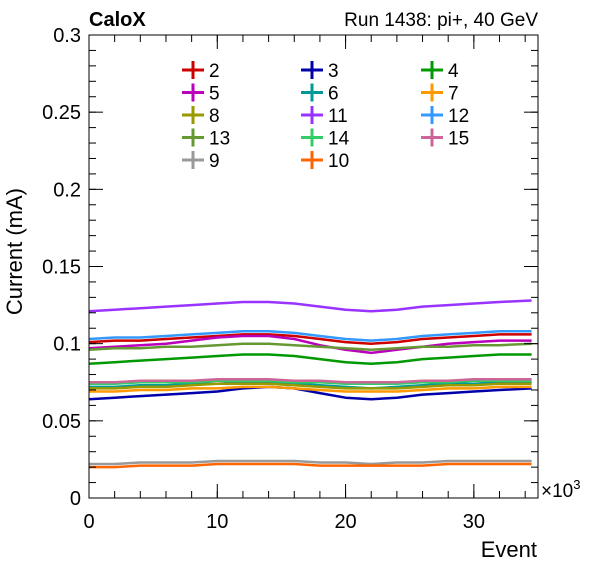 Image resolution: width=596 pixels, height=572 pixels. I want to click on y-tick-label: 0.3, so click(67, 36).